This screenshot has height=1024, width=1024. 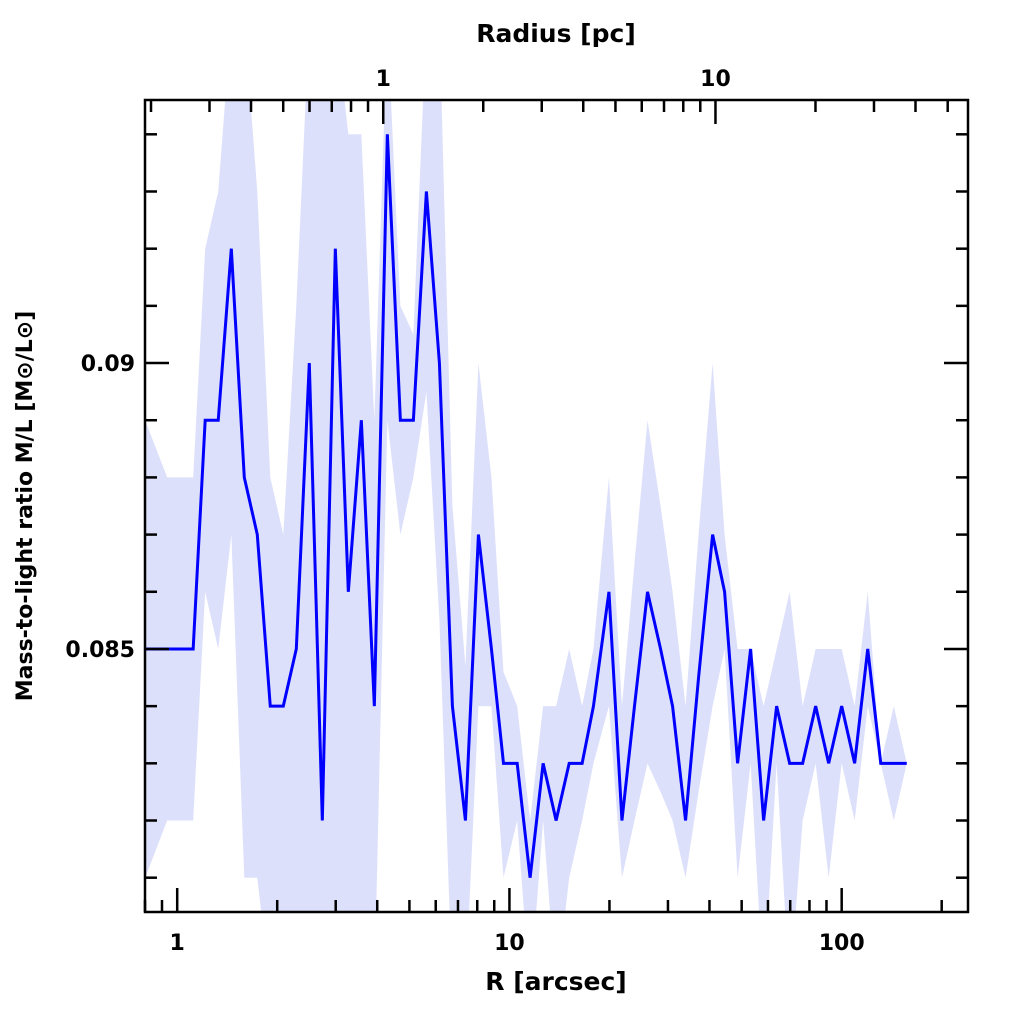 I want to click on x-tick-label: 100, so click(x=842, y=943).